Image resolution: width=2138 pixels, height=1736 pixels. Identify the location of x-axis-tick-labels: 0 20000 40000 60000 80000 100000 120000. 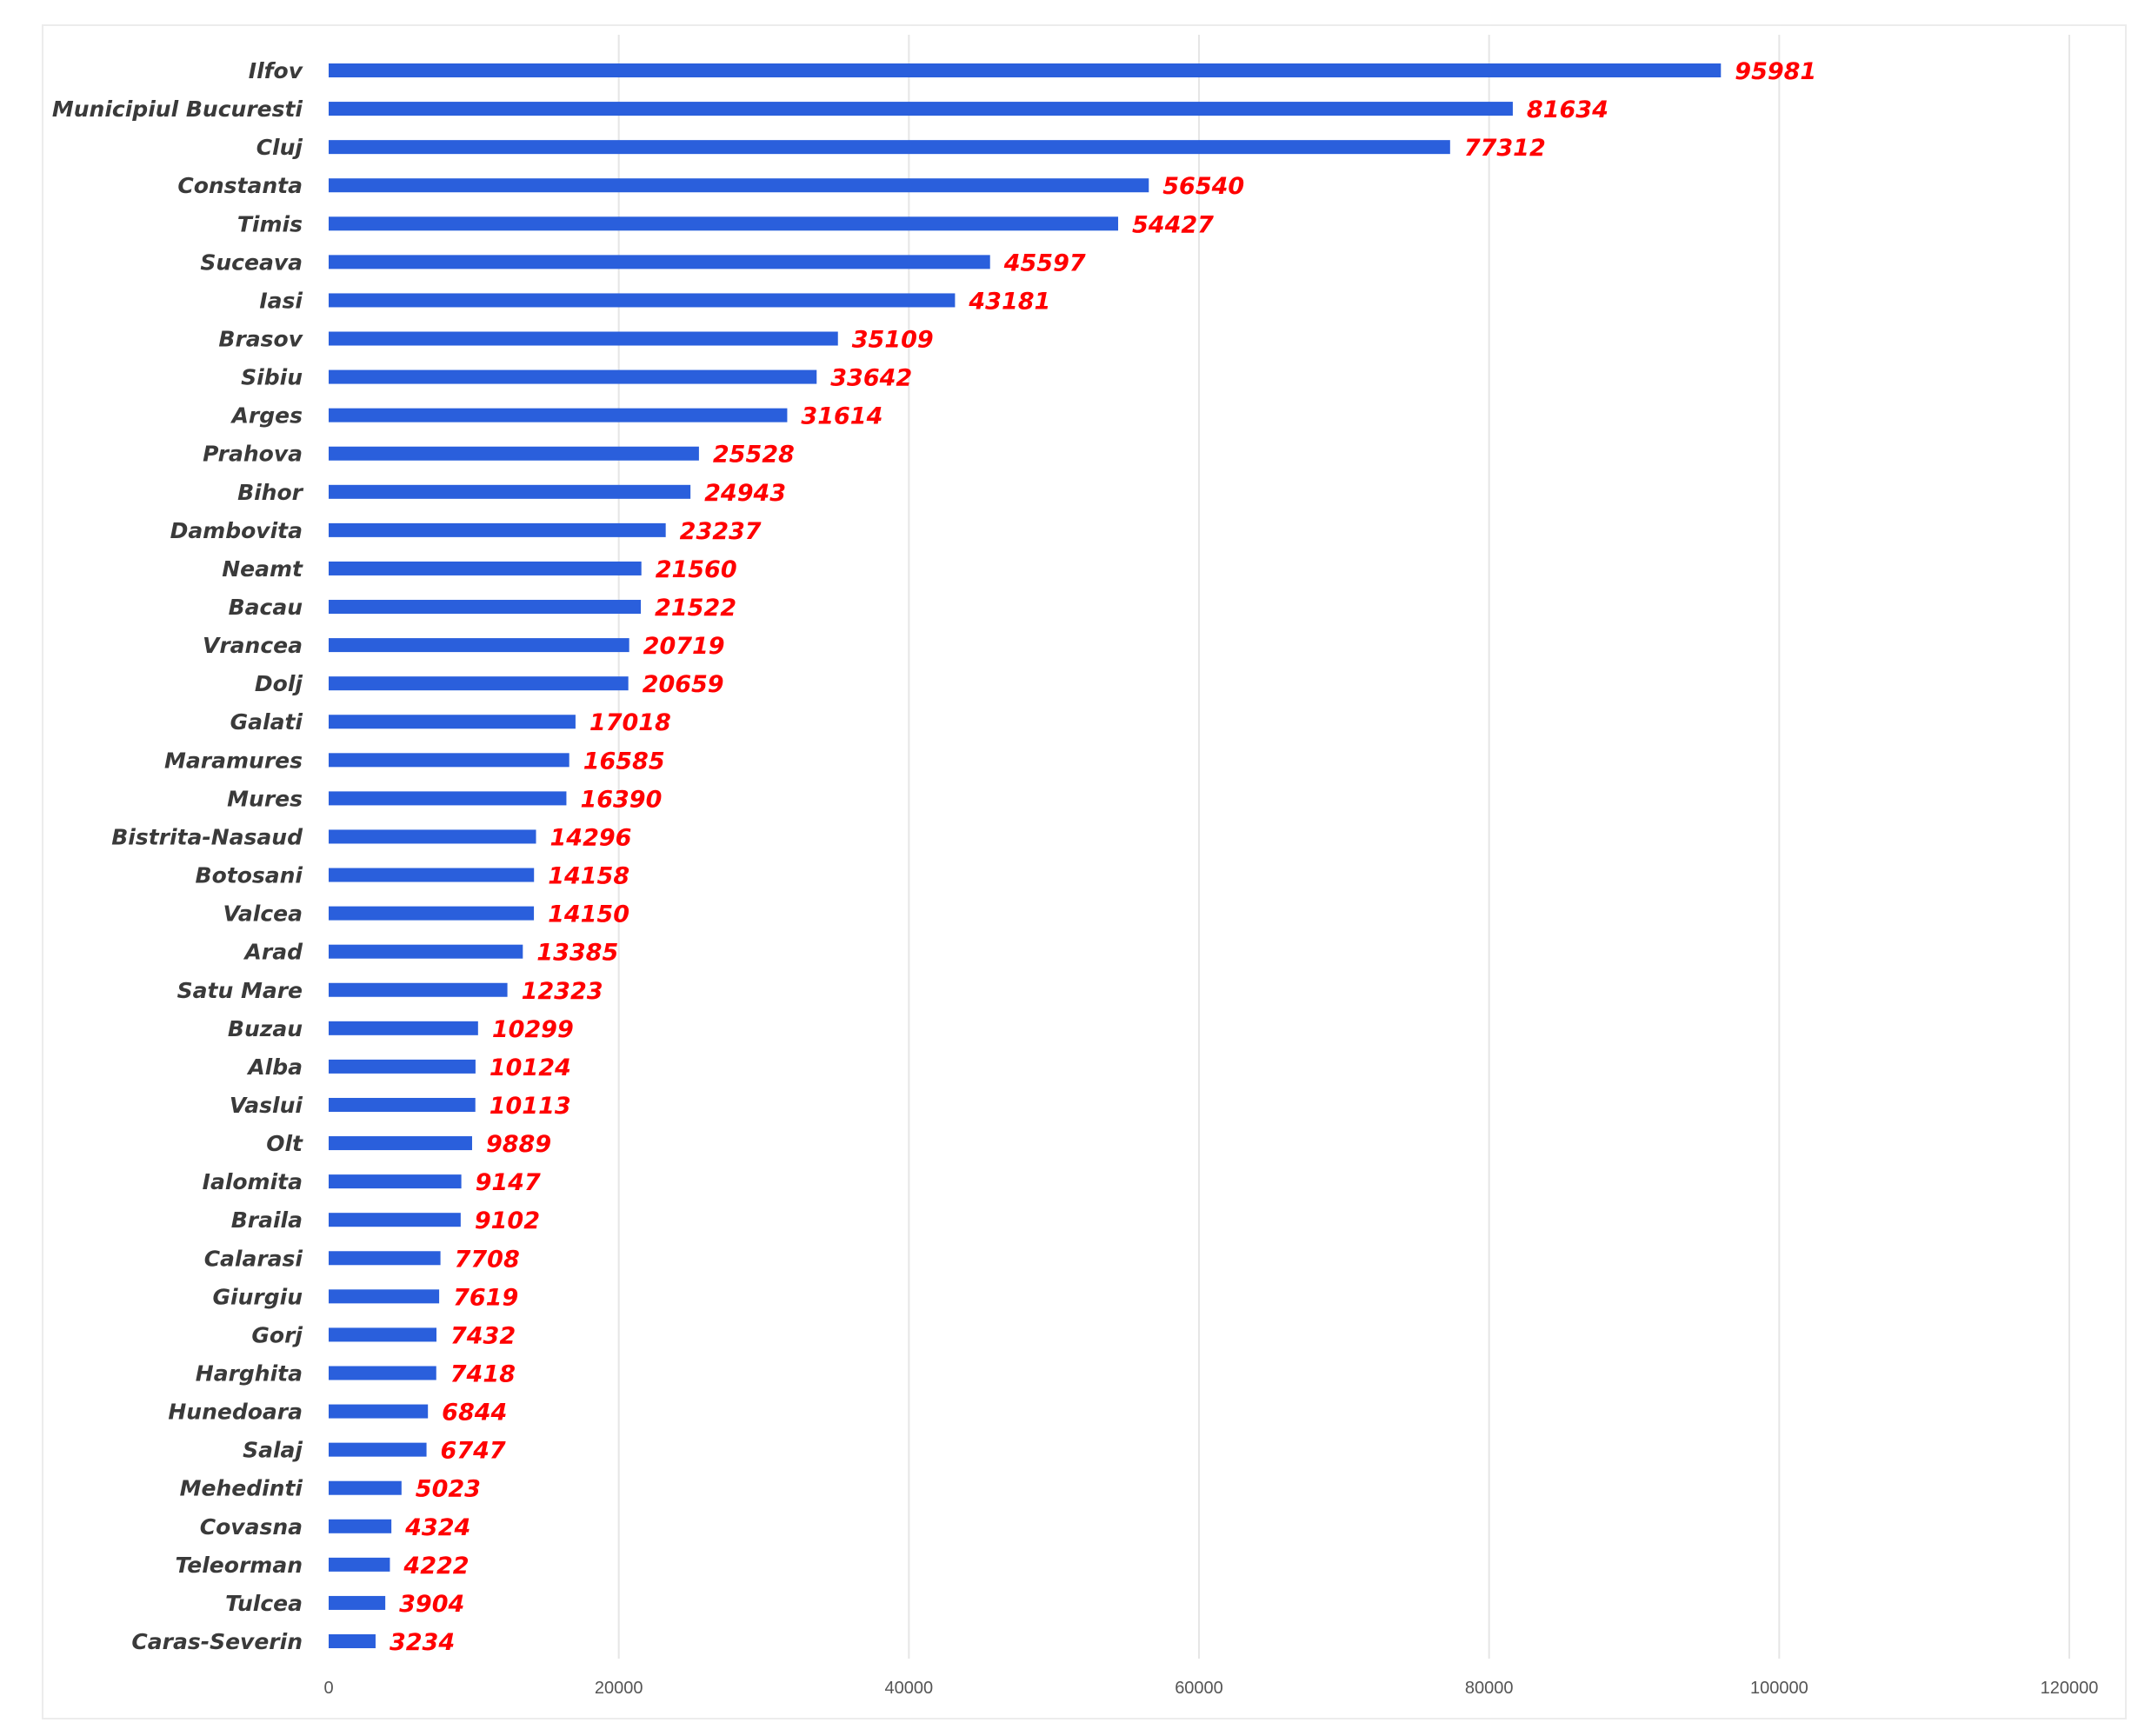
(1210, 1688).